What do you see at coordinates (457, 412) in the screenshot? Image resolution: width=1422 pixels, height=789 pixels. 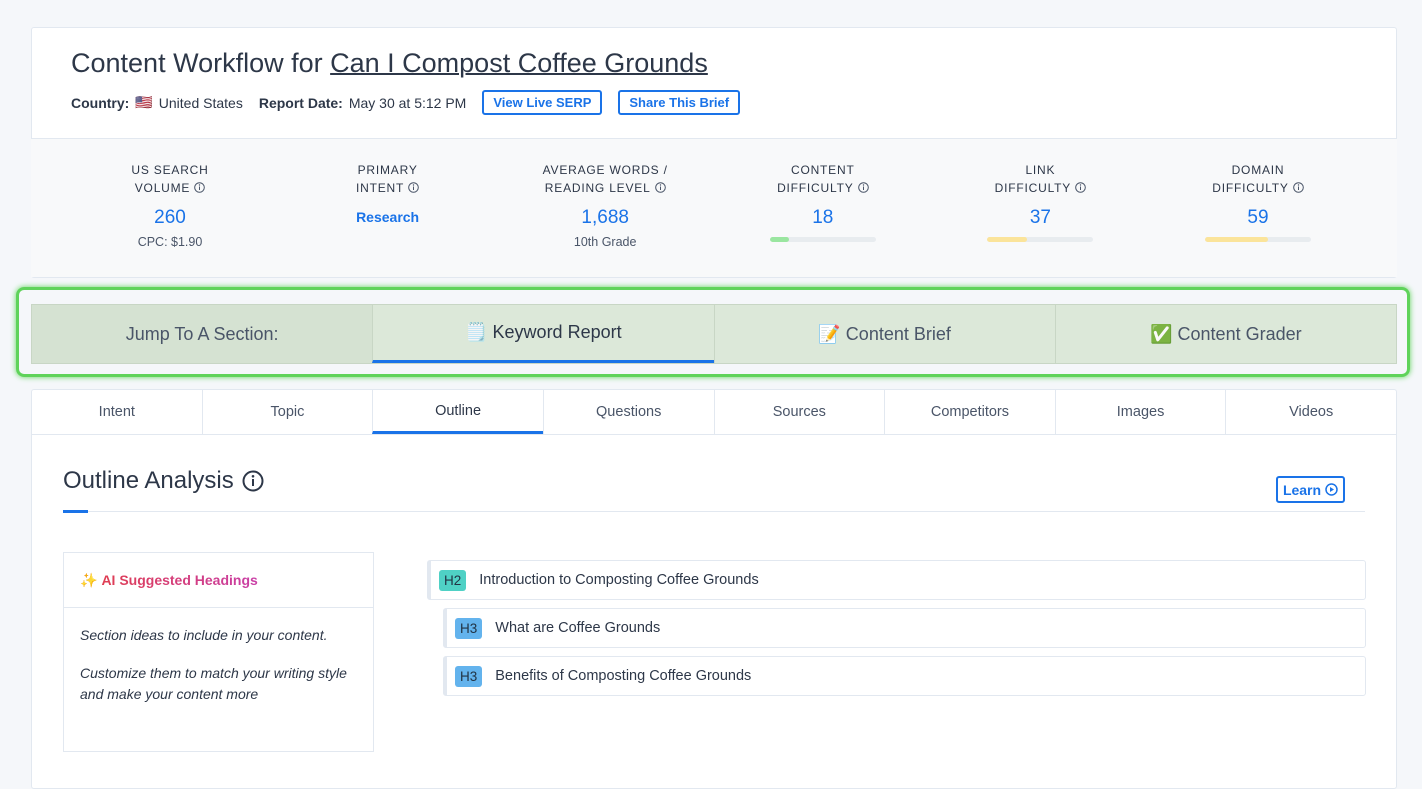 I see `tab: Outline` at bounding box center [457, 412].